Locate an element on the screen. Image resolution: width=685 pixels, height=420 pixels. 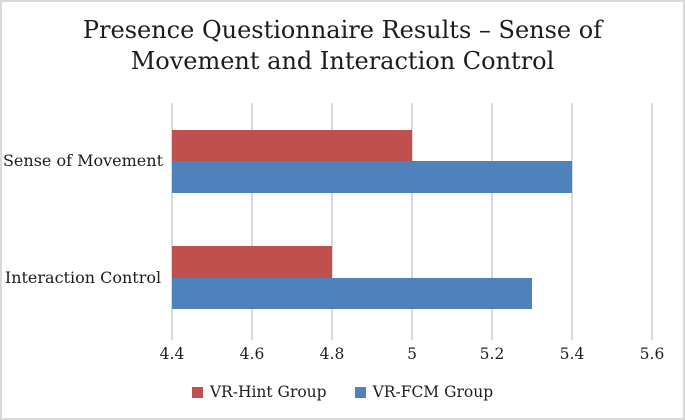
x-tick-label: 4.6 is located at coordinates (252, 354).